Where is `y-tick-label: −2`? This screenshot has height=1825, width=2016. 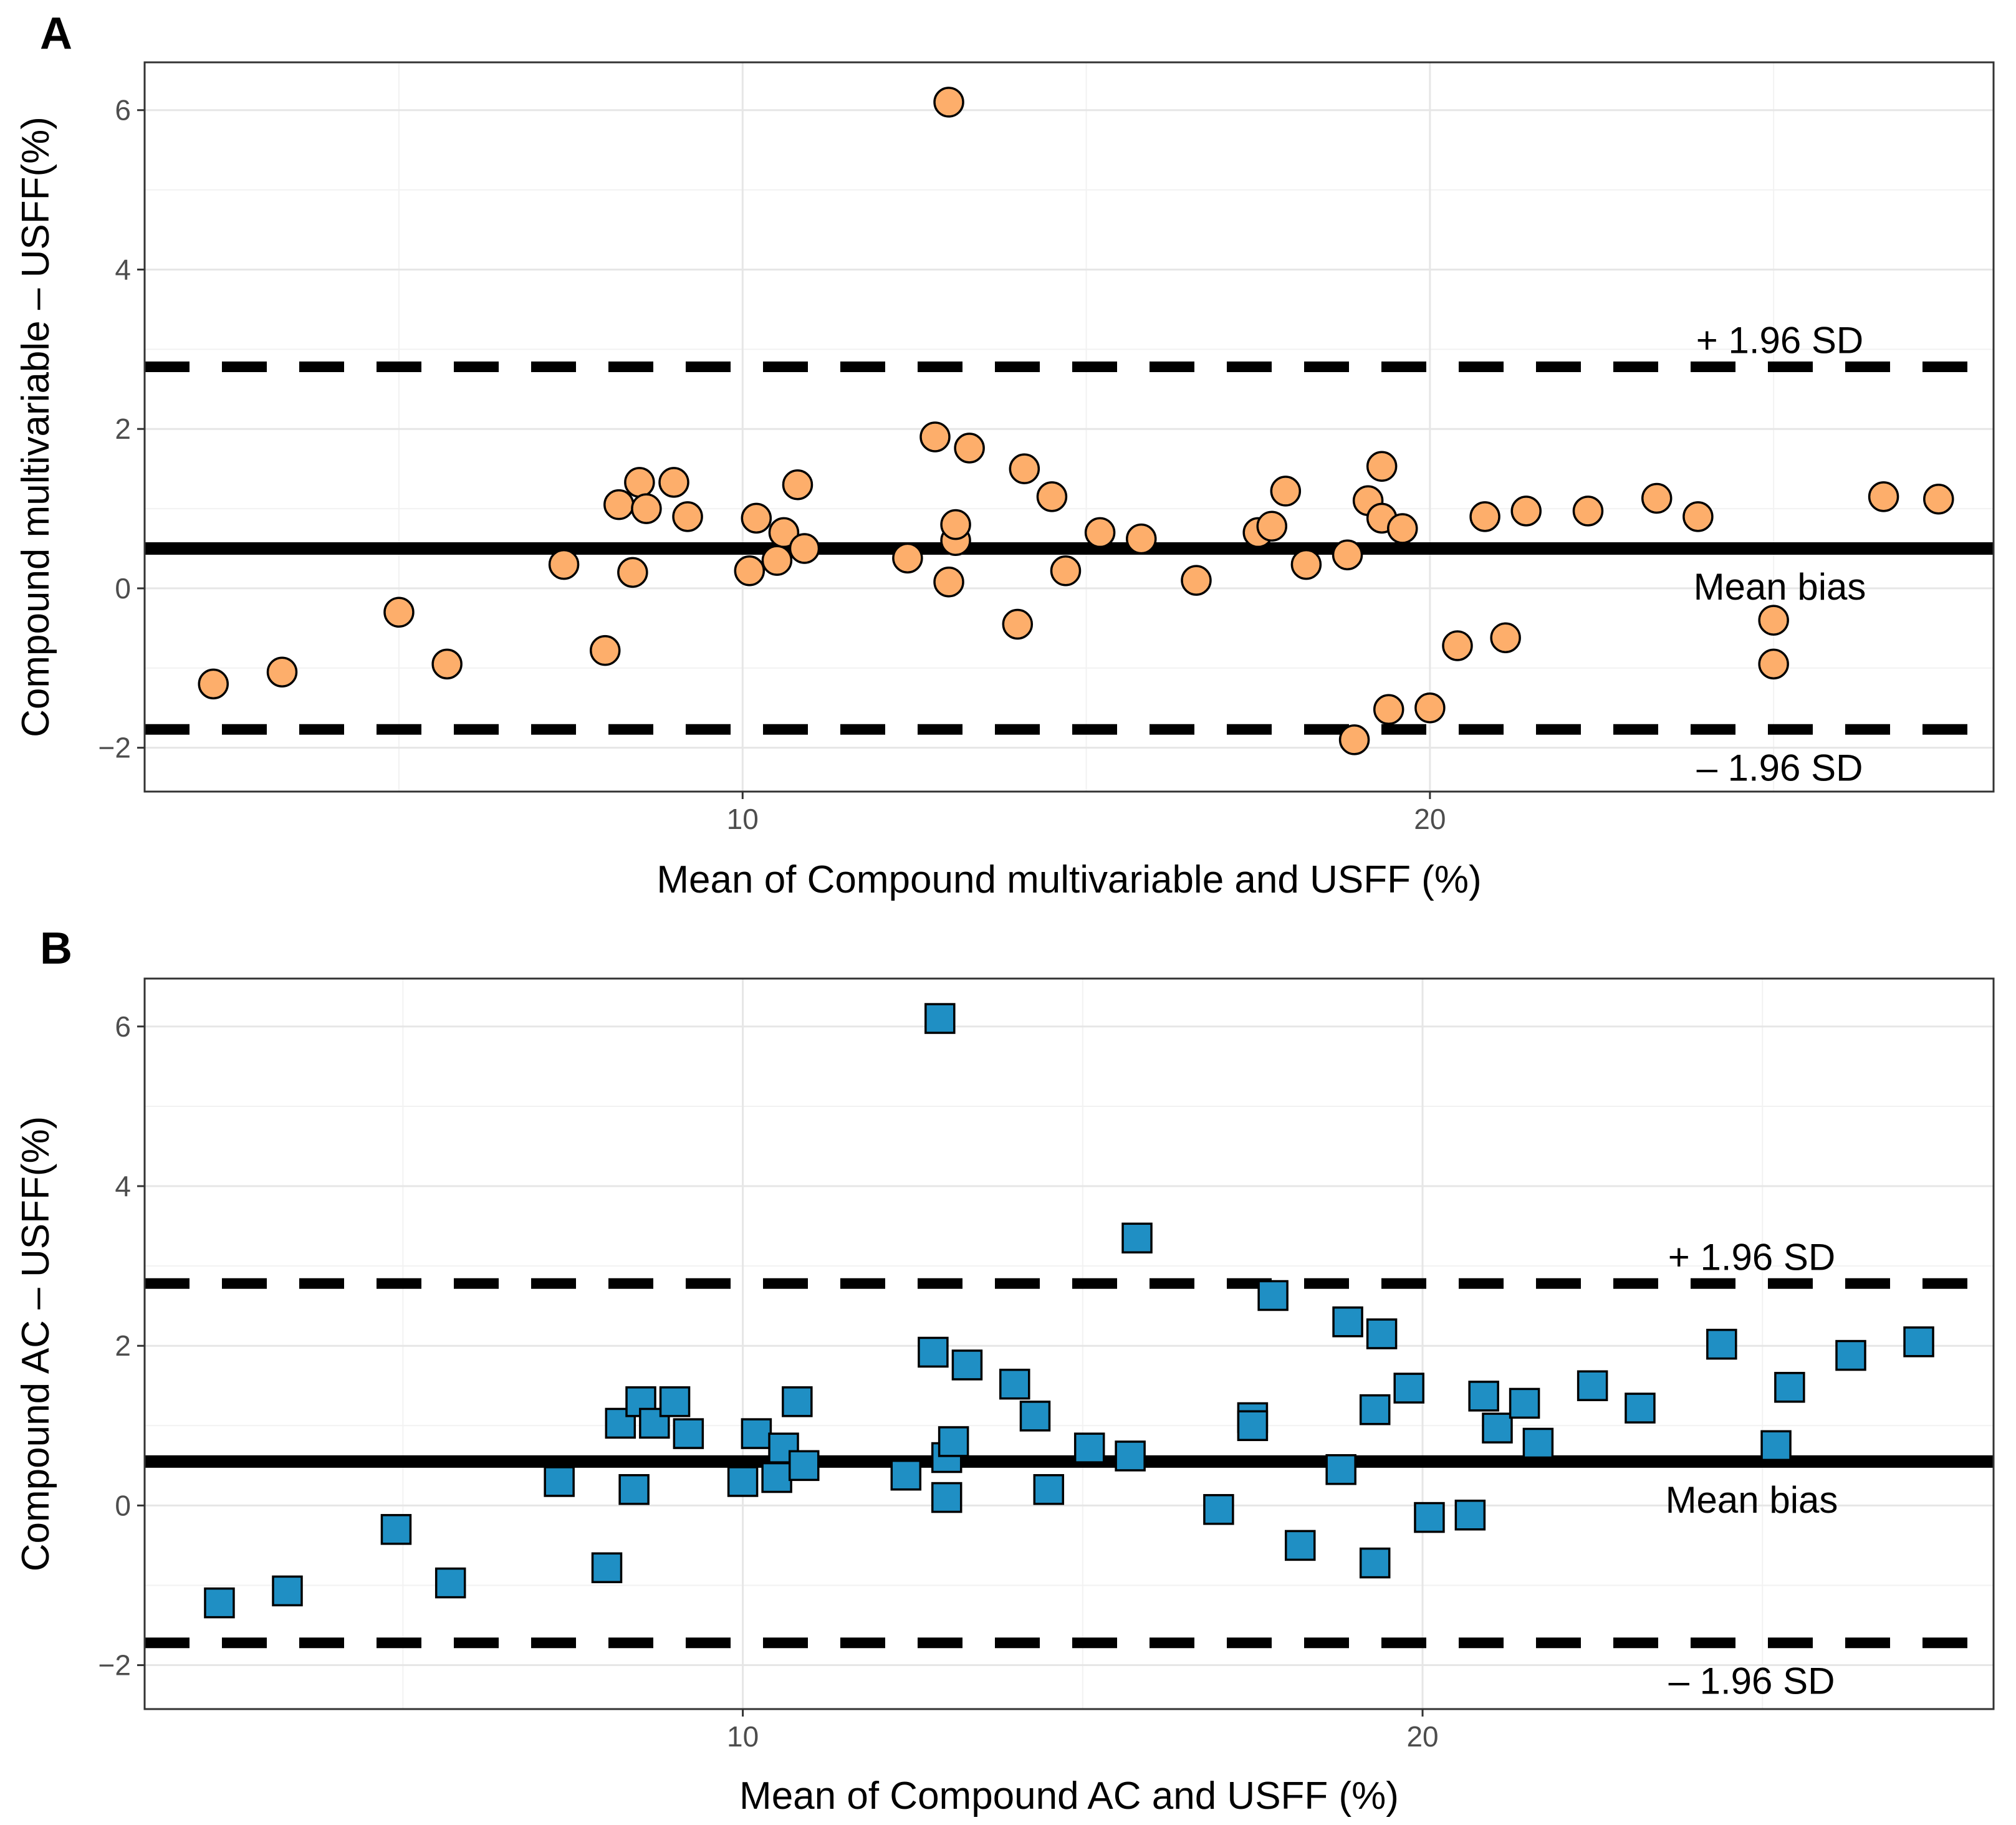
y-tick-label: −2 is located at coordinates (114, 748).